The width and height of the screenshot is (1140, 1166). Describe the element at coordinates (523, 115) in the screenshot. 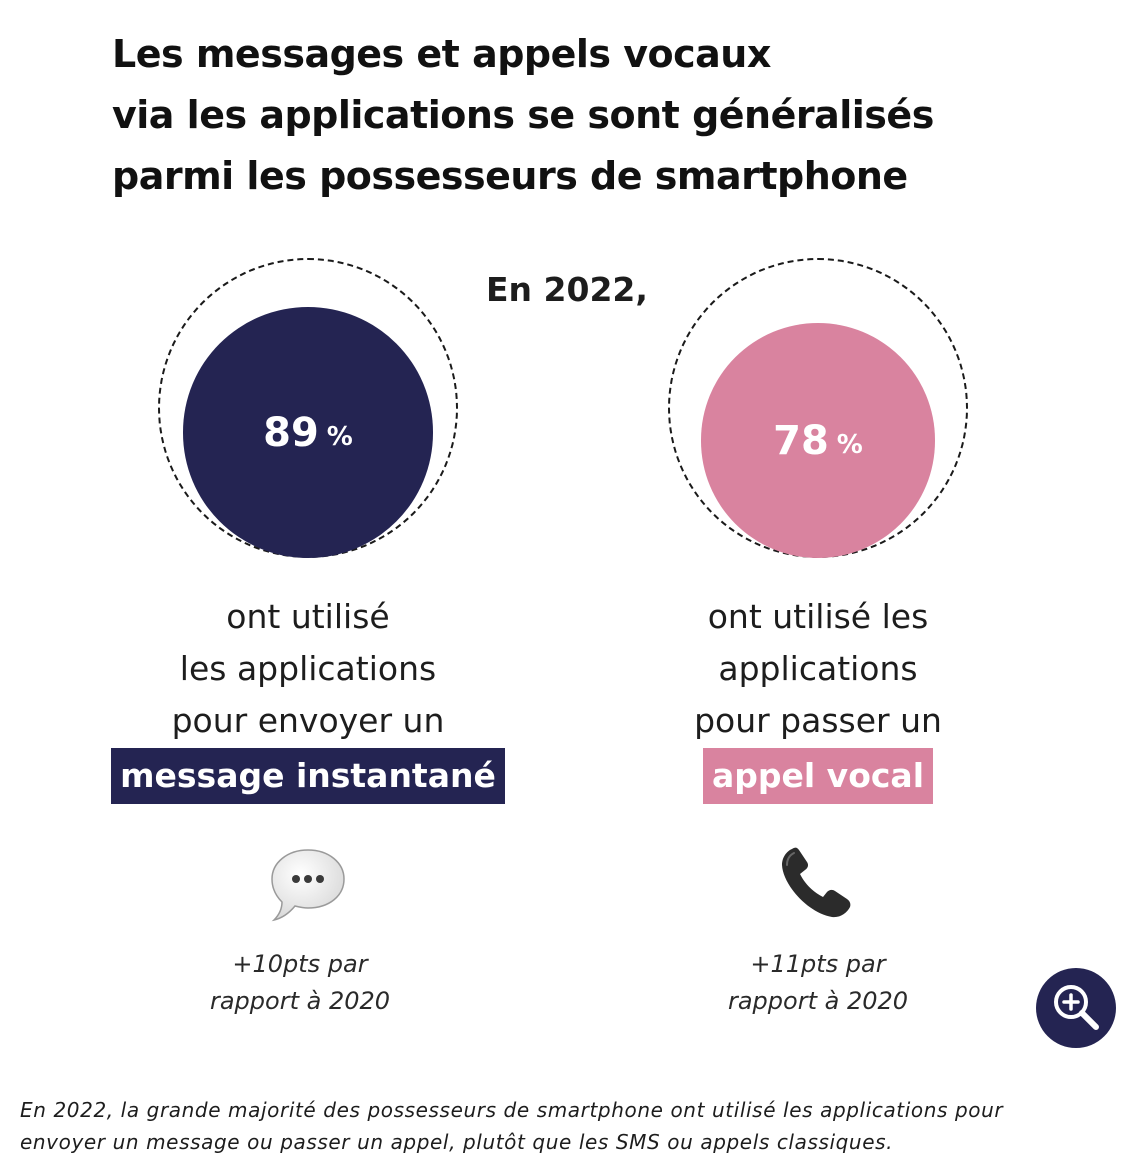

I see `title-line-2: via les applications se sont généralisés` at that location.